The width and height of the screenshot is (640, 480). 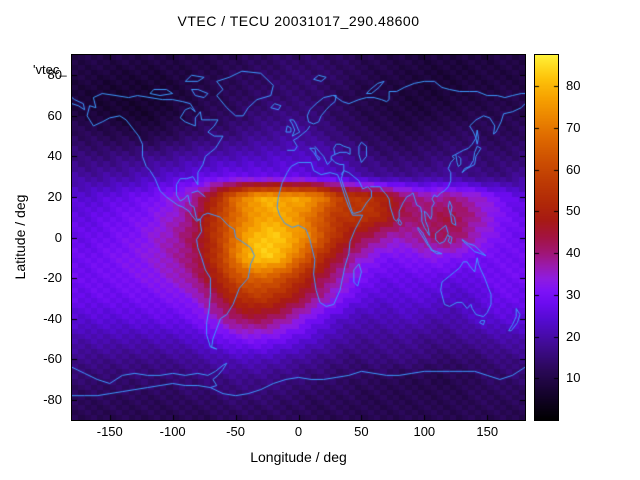 What do you see at coordinates (424, 431) in the screenshot?
I see `x-tick-100: 100` at bounding box center [424, 431].